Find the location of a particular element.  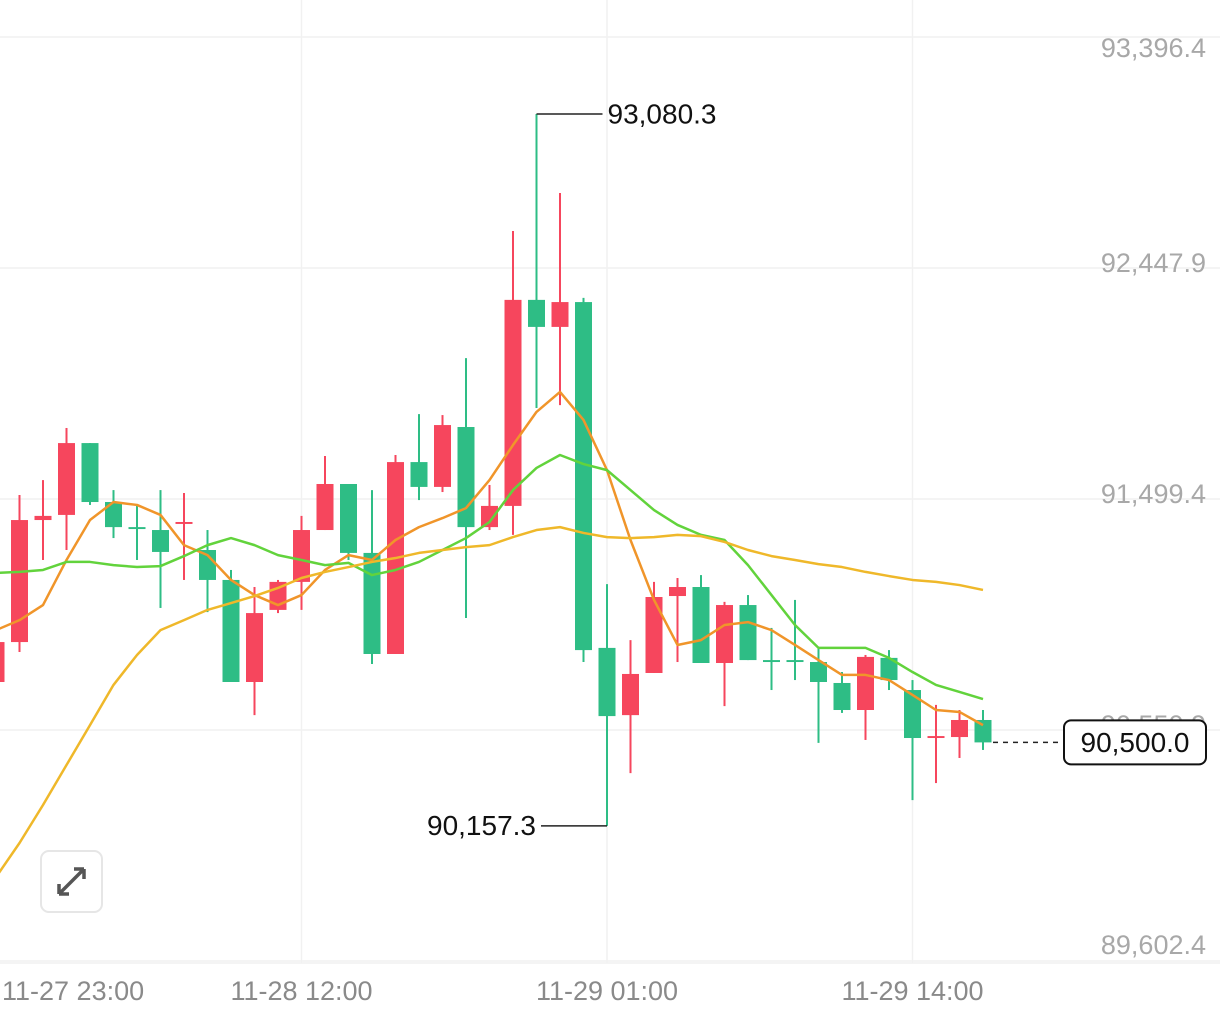

expand-button is located at coordinates (71, 881).